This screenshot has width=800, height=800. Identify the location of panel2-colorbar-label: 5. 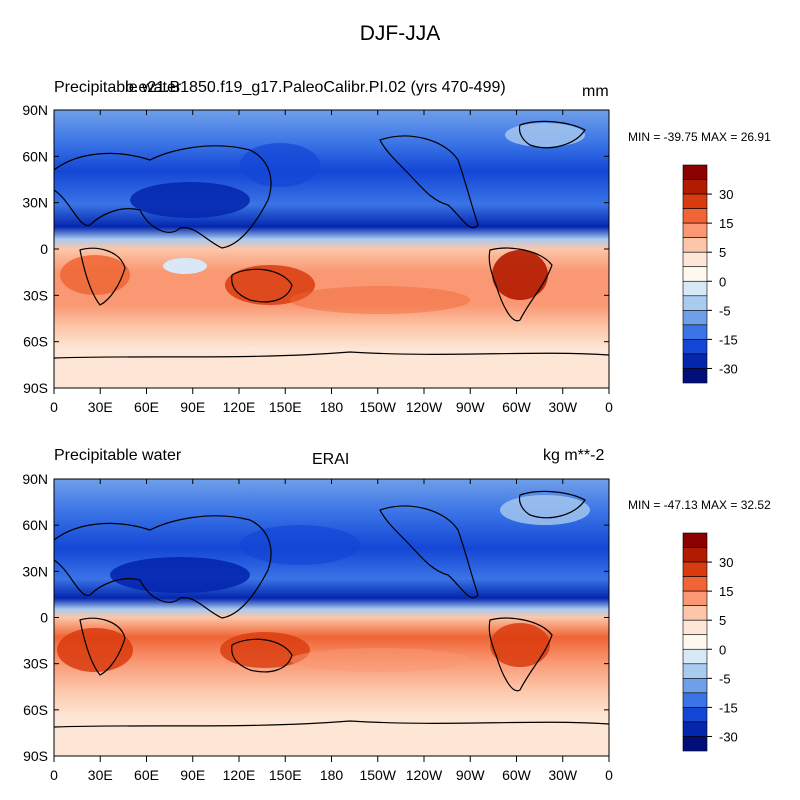
(722, 620).